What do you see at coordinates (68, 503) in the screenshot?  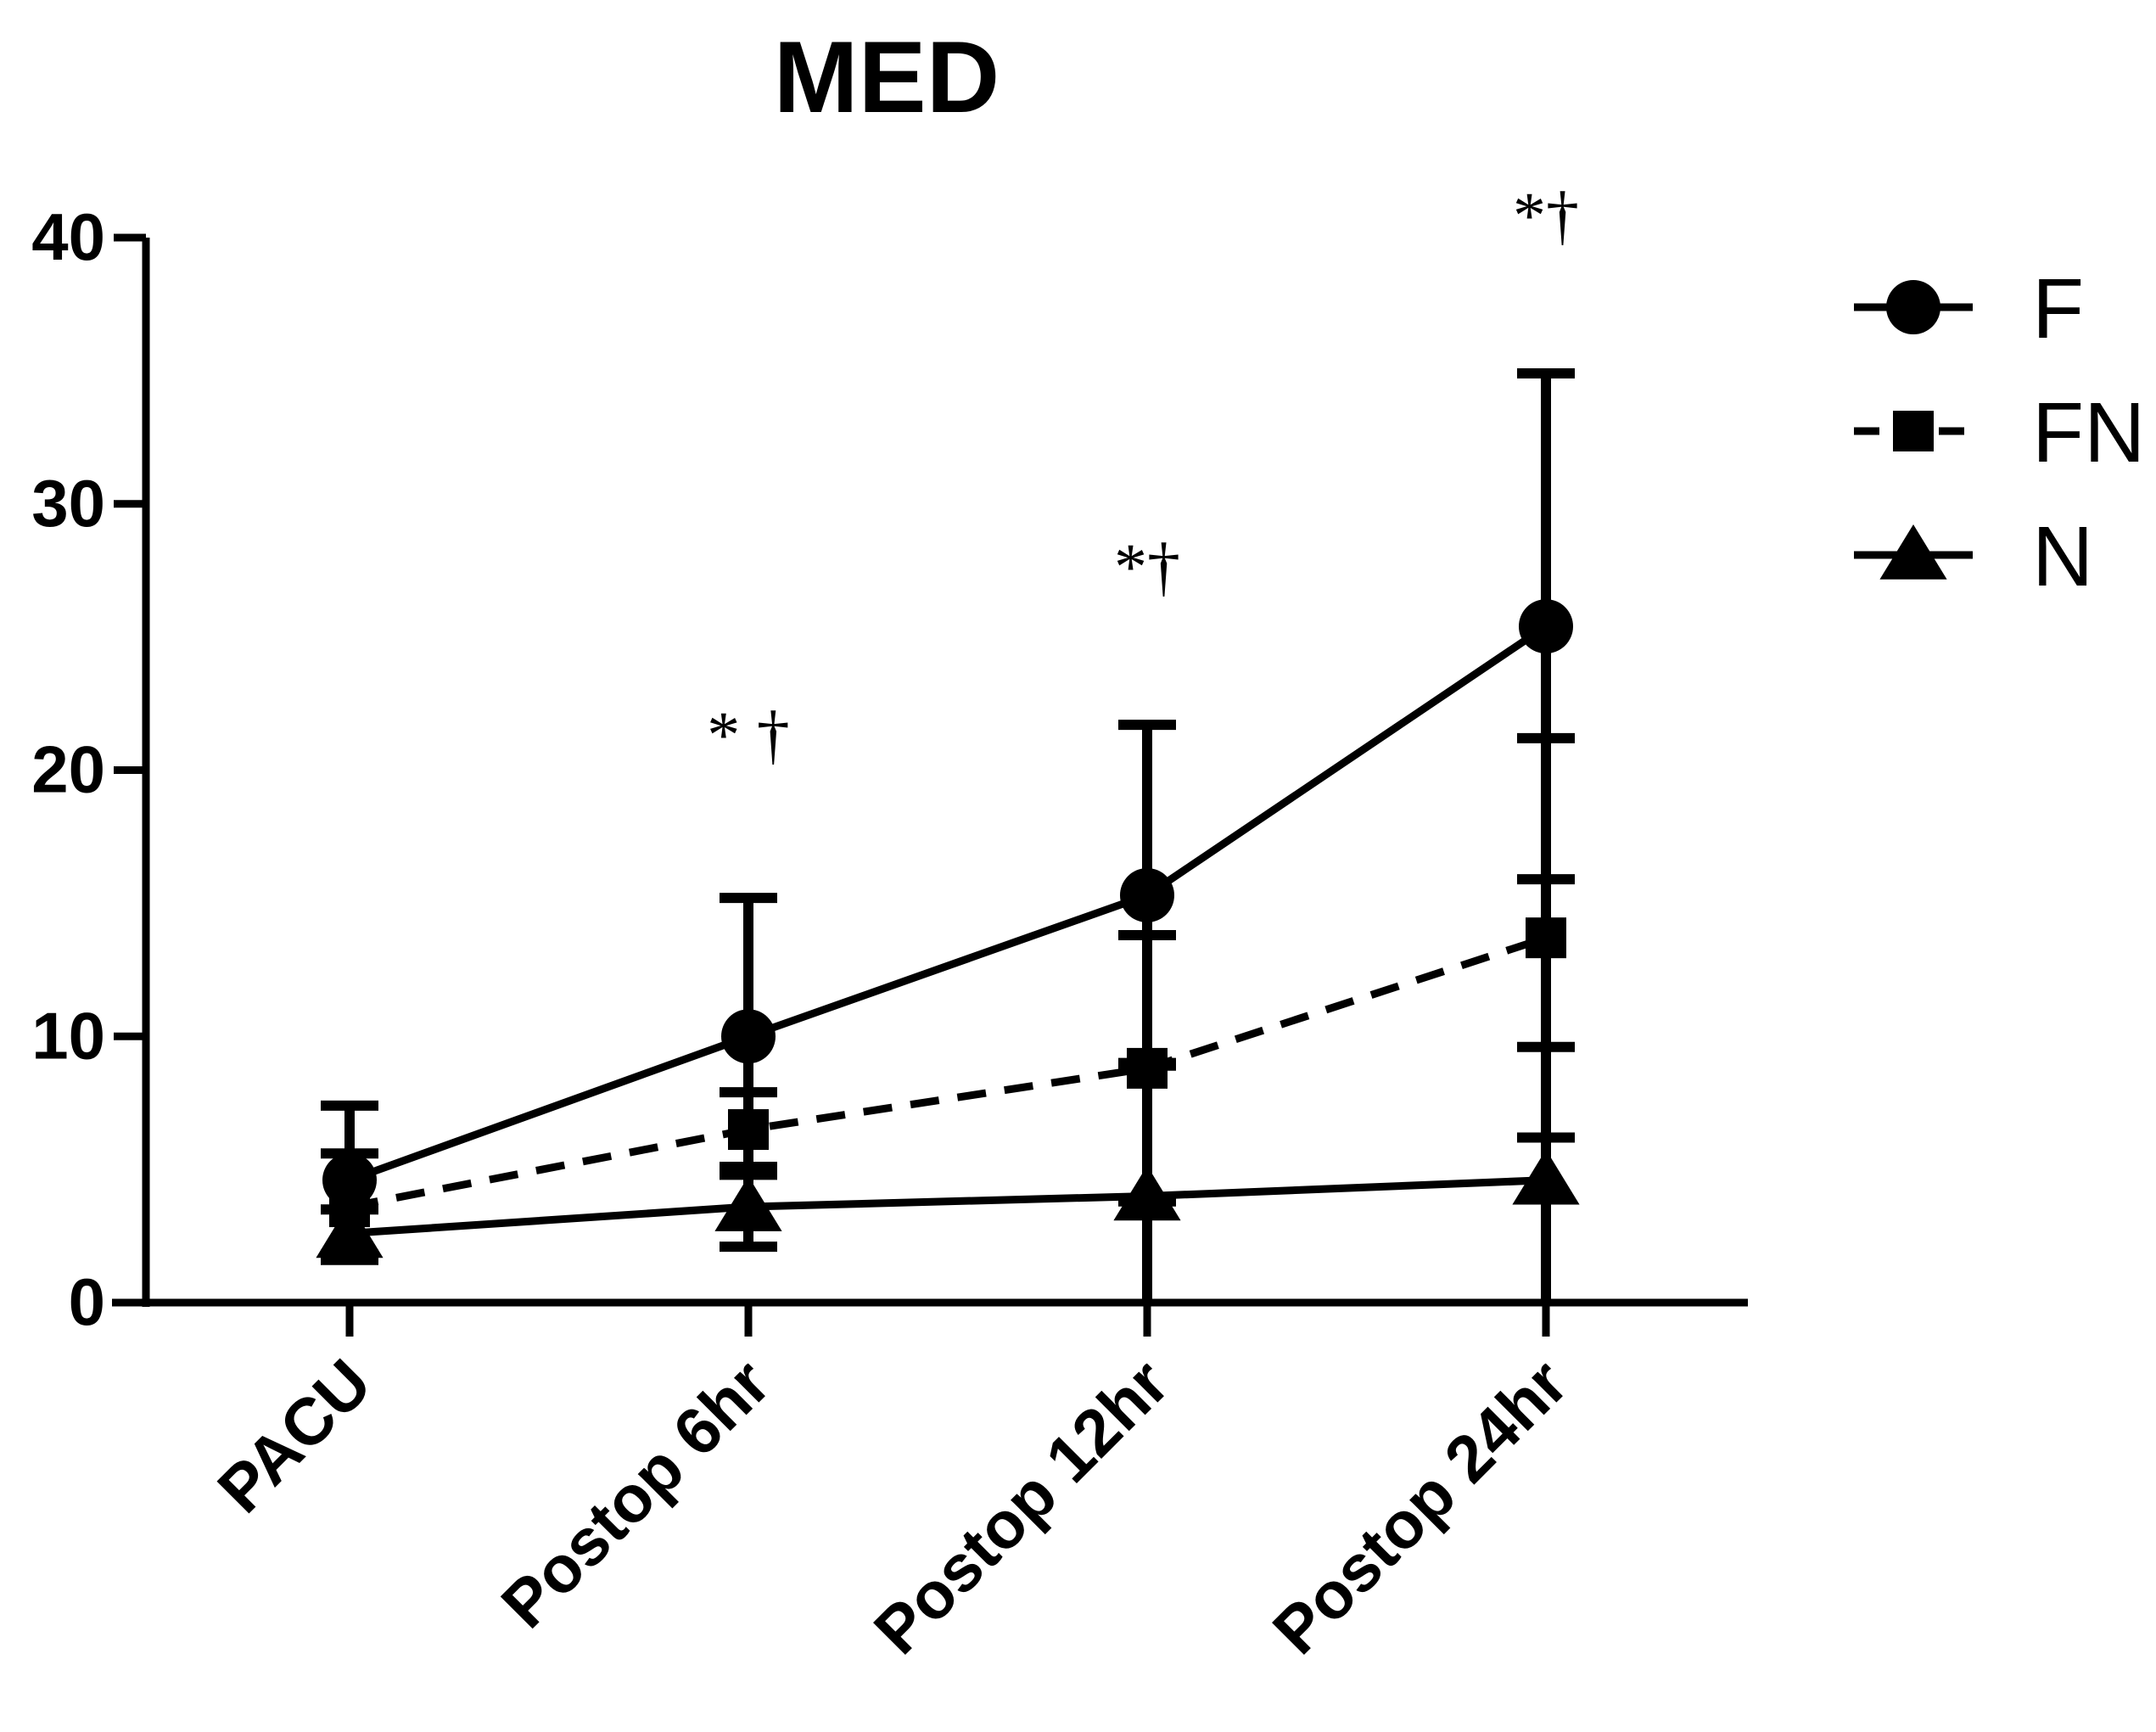 I see `y-tick-label: 30` at bounding box center [68, 503].